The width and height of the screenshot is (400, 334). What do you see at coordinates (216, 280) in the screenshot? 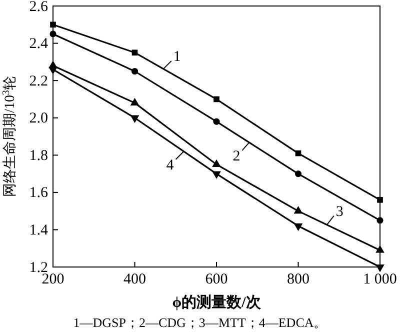
I see `x-tick-label: 600` at bounding box center [216, 280].